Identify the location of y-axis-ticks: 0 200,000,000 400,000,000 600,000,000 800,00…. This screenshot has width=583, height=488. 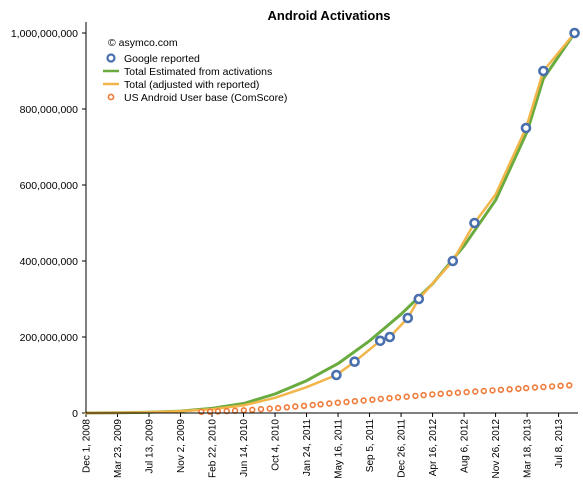
(48, 224).